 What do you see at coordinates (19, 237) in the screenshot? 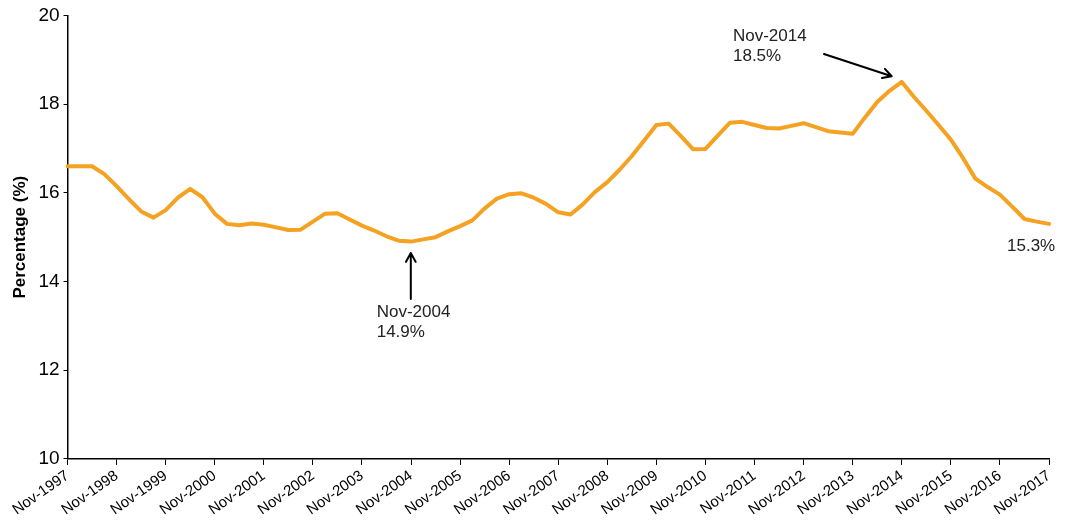
I see `y-axis-title: Percentage (%)` at bounding box center [19, 237].